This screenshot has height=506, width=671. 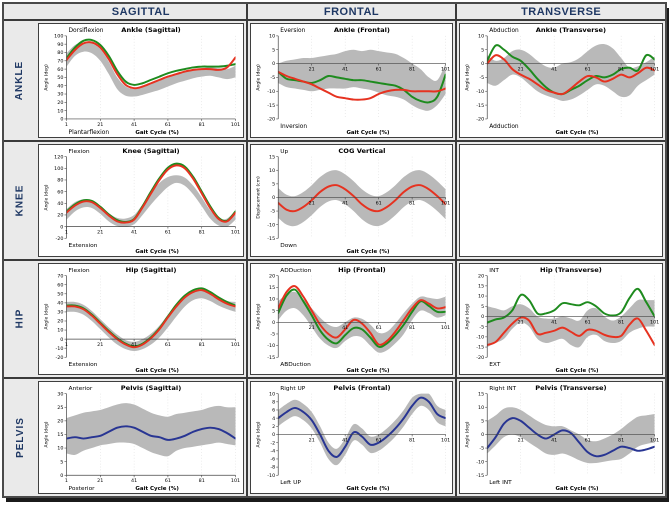 I want to click on svg-text: INT, so click(x=495, y=270).